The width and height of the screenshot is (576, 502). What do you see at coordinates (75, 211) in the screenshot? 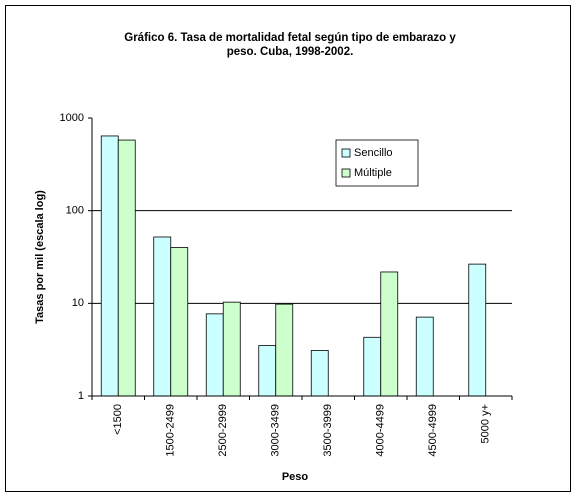
I see `y-tick-label: 100` at bounding box center [75, 211].